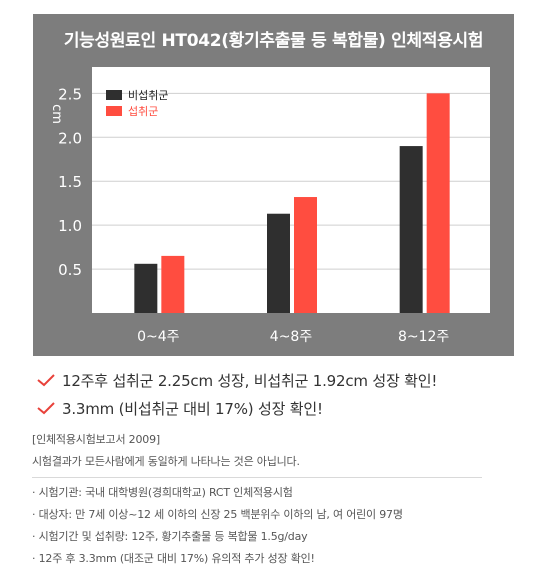 The width and height of the screenshot is (541, 570). I want to click on y-tick-label: 0.5, so click(70, 270).